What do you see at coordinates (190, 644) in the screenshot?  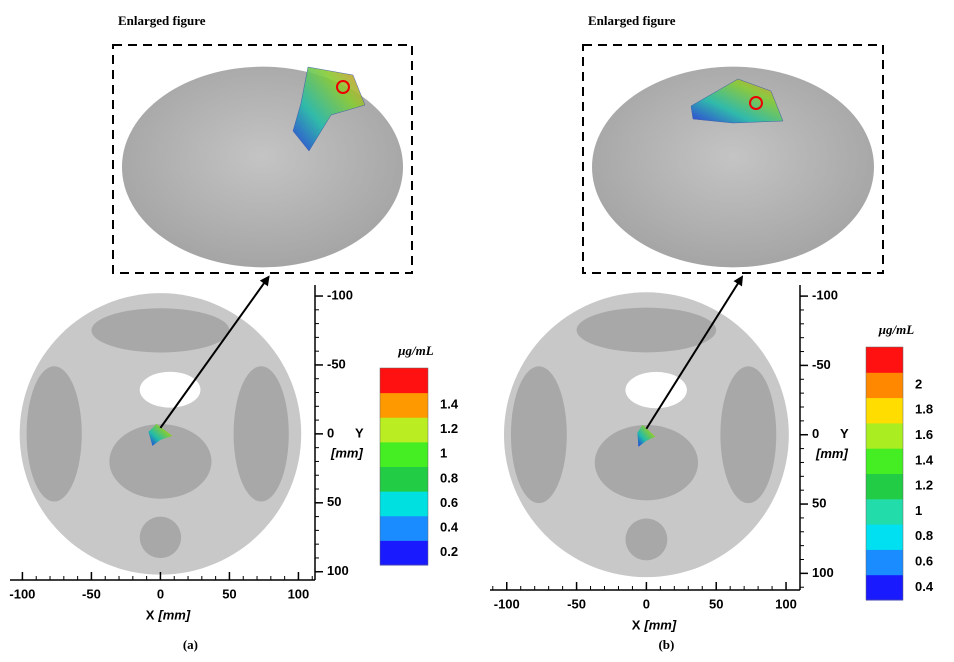 I see `caption: (a)` at bounding box center [190, 644].